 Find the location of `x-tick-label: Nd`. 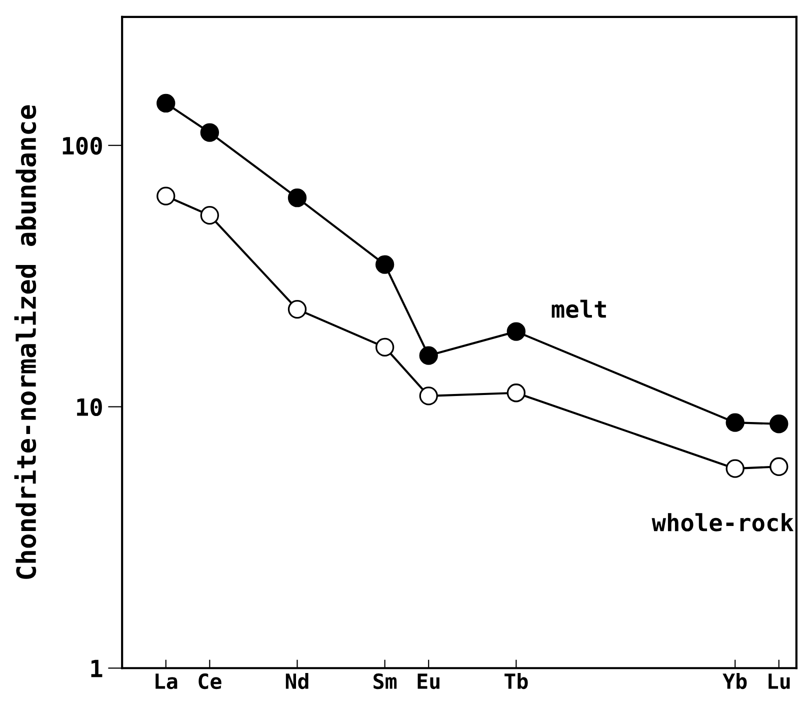

x-tick-label: Nd is located at coordinates (297, 681).